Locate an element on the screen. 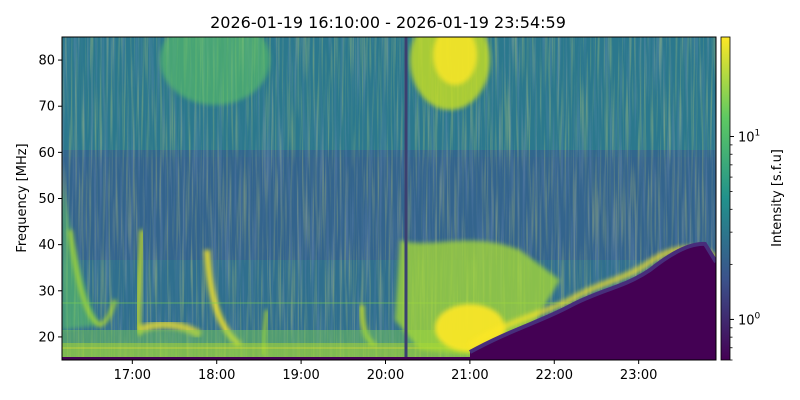 Image resolution: width=800 pixels, height=400 pixels. x-tick-label: 23:00 is located at coordinates (638, 375).